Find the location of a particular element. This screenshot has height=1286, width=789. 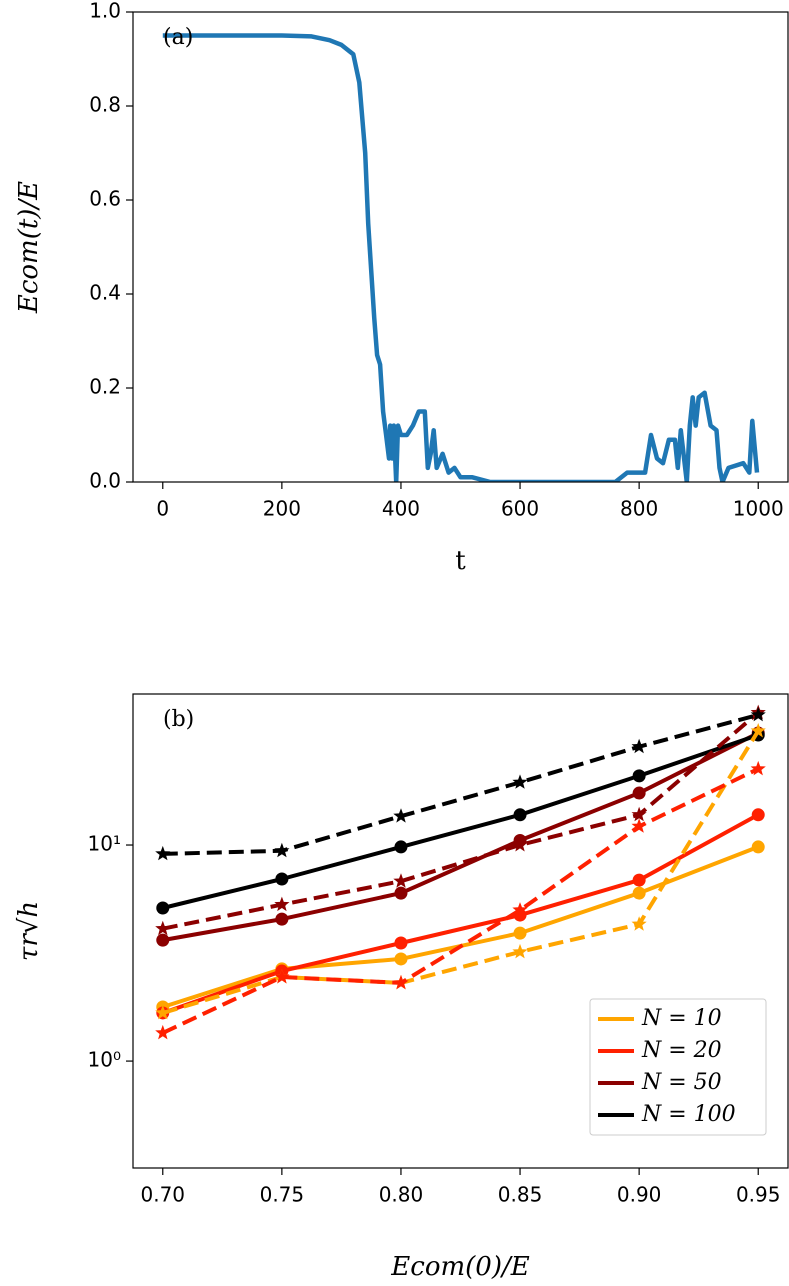

y-tick-label: 0.4 is located at coordinates (105, 293).